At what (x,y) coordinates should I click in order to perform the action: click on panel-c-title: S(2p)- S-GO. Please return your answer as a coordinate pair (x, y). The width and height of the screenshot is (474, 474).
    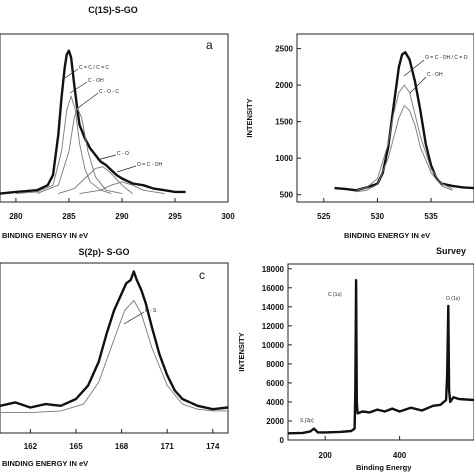
    Looking at the image, I should click on (104, 252).